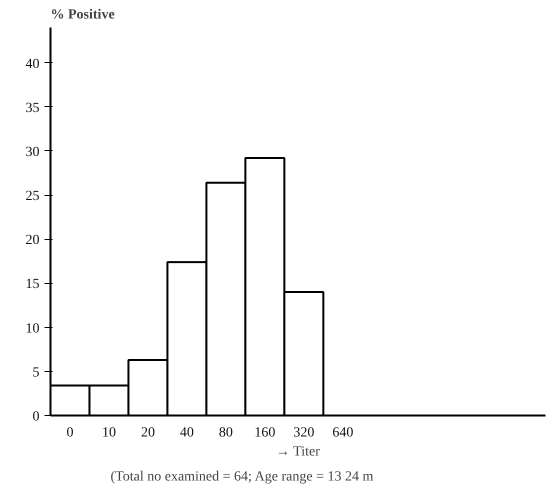 The width and height of the screenshot is (550, 489). Describe the element at coordinates (33, 328) in the screenshot. I see `y-tick-label: 10` at that location.